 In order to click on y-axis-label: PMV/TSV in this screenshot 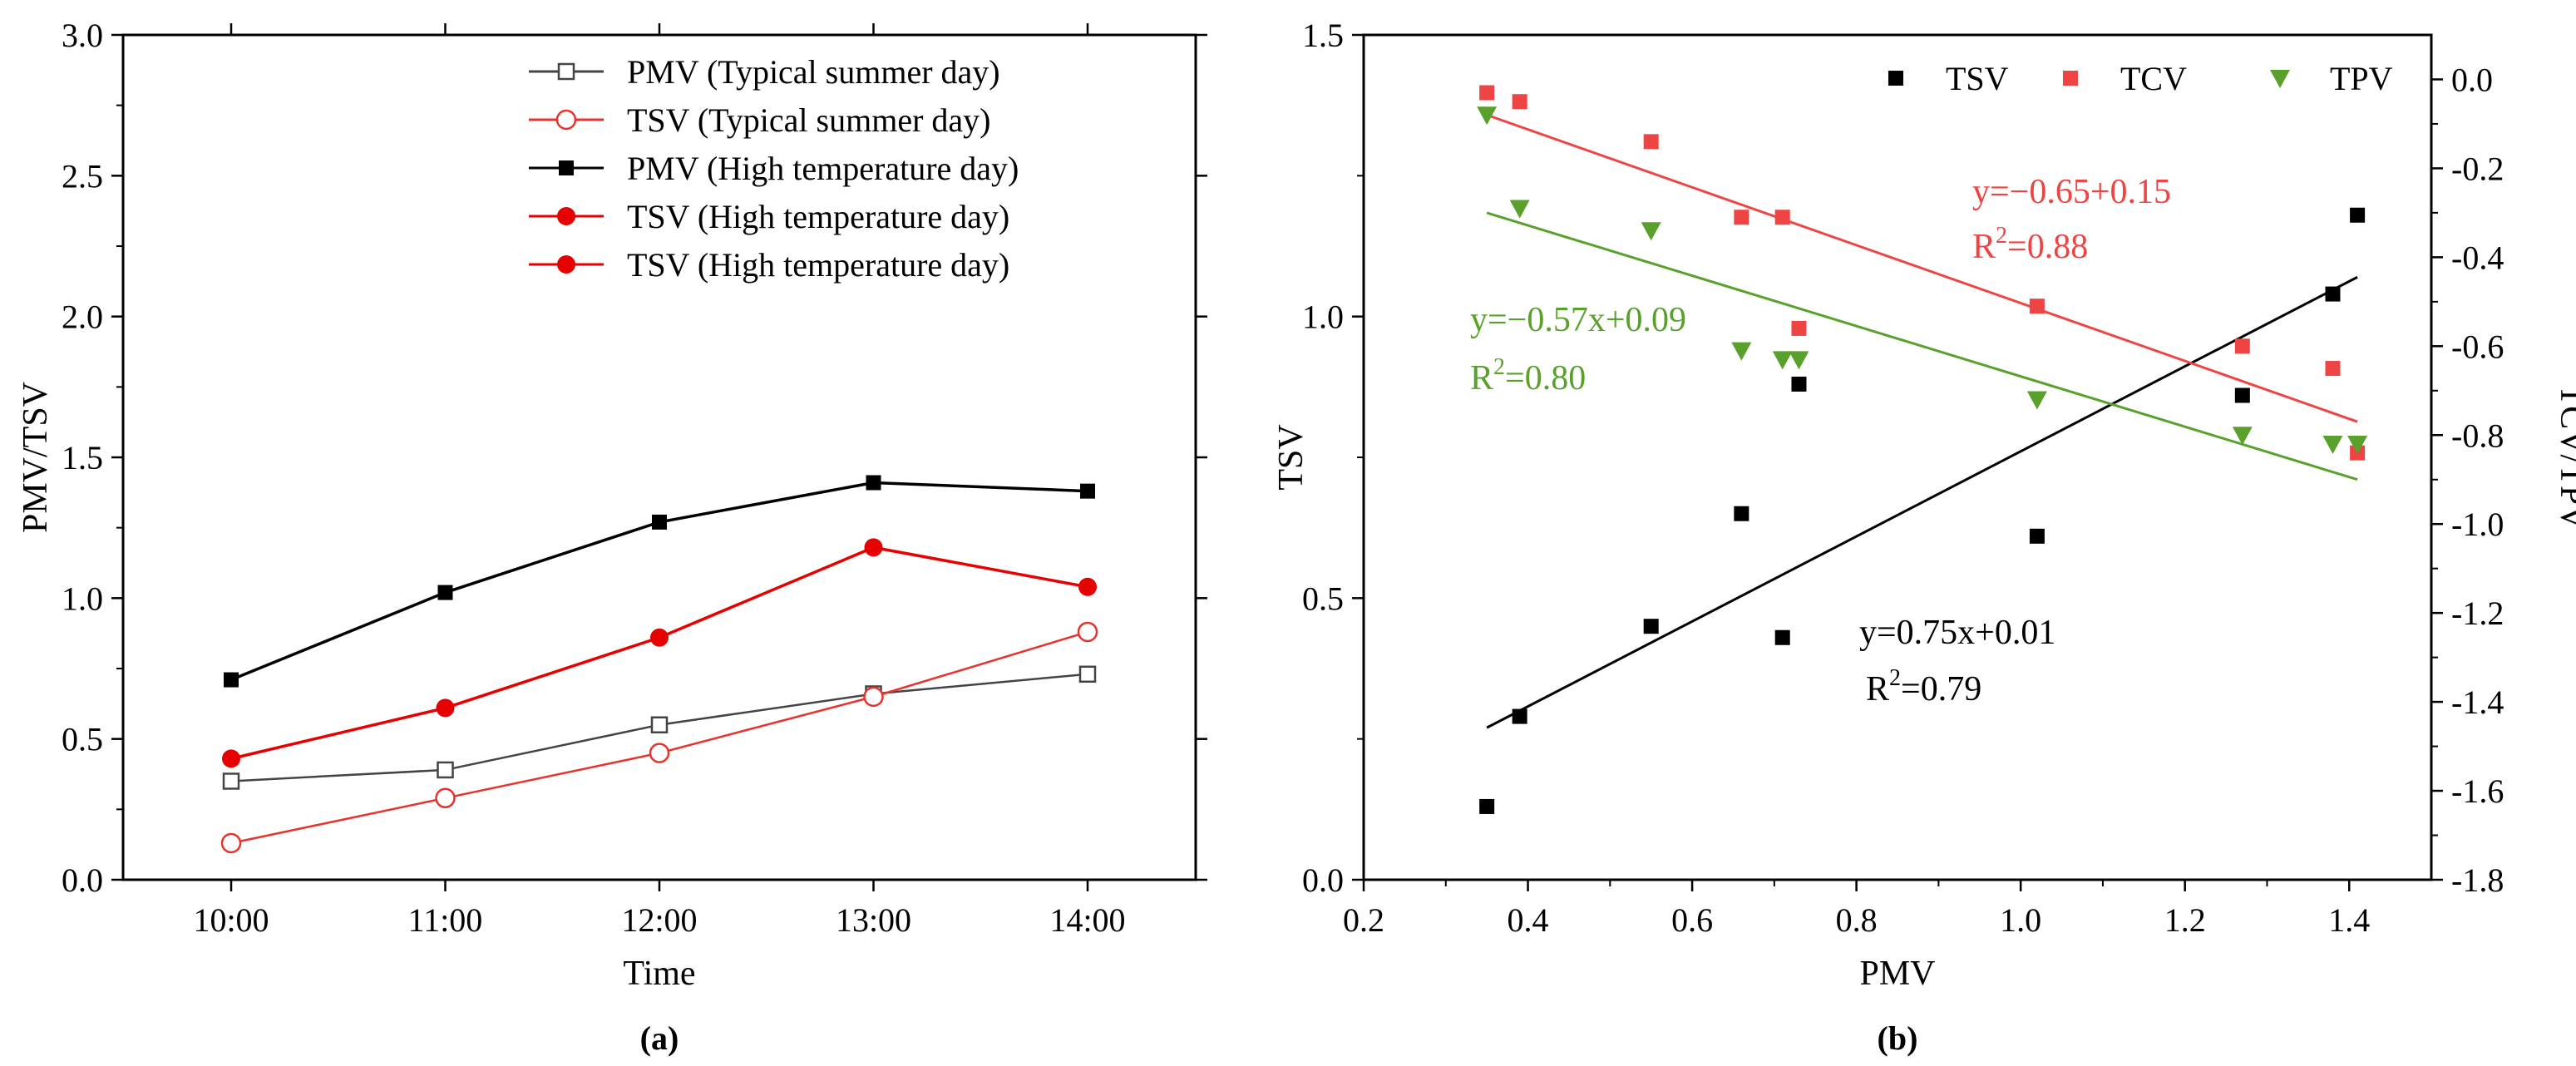, I will do `click(36, 457)`.